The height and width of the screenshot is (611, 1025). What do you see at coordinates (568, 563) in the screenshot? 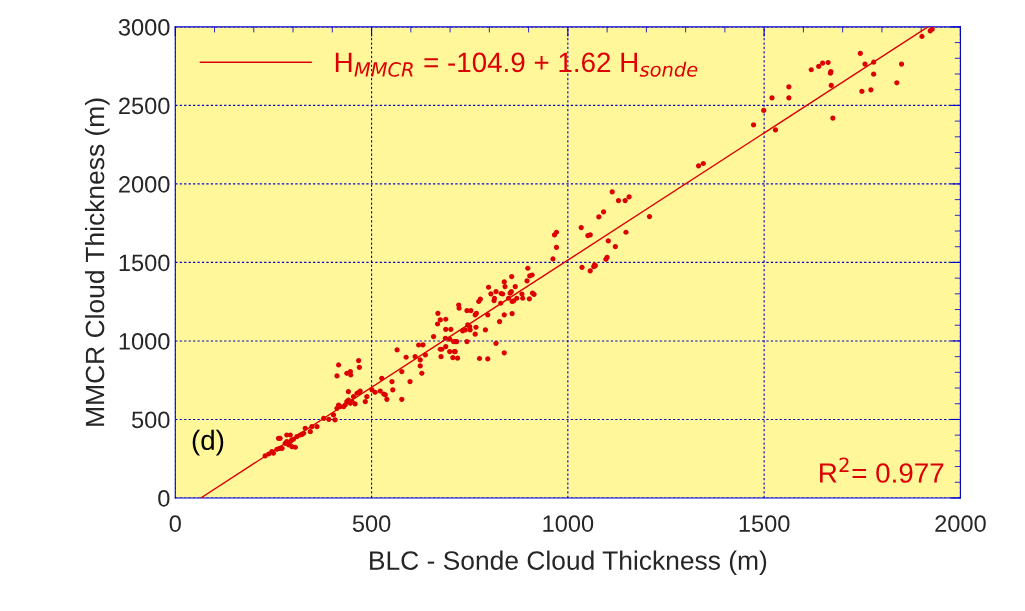
I see `x-axis-title: BLC - Sonde Cloud Thickness (m)` at bounding box center [568, 563].